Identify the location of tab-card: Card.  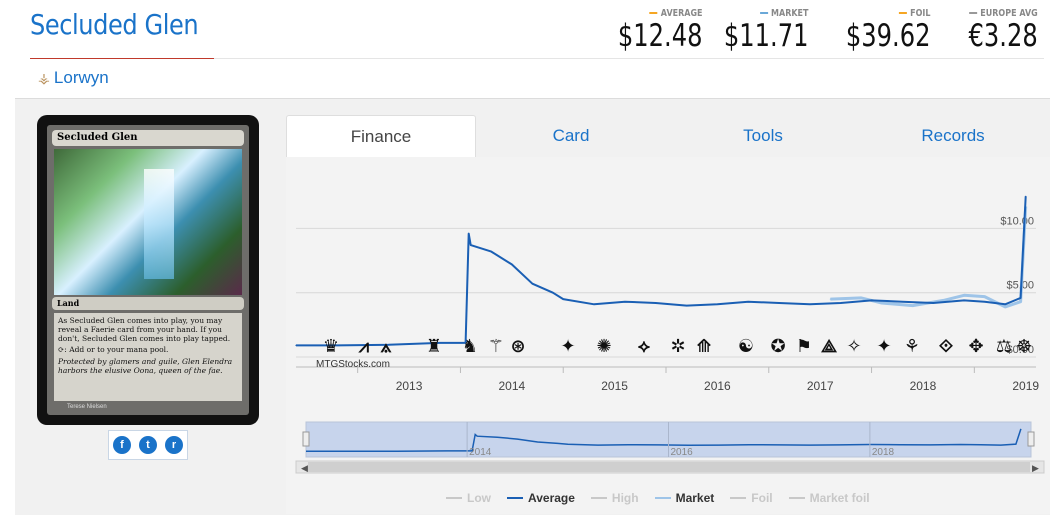
(571, 135).